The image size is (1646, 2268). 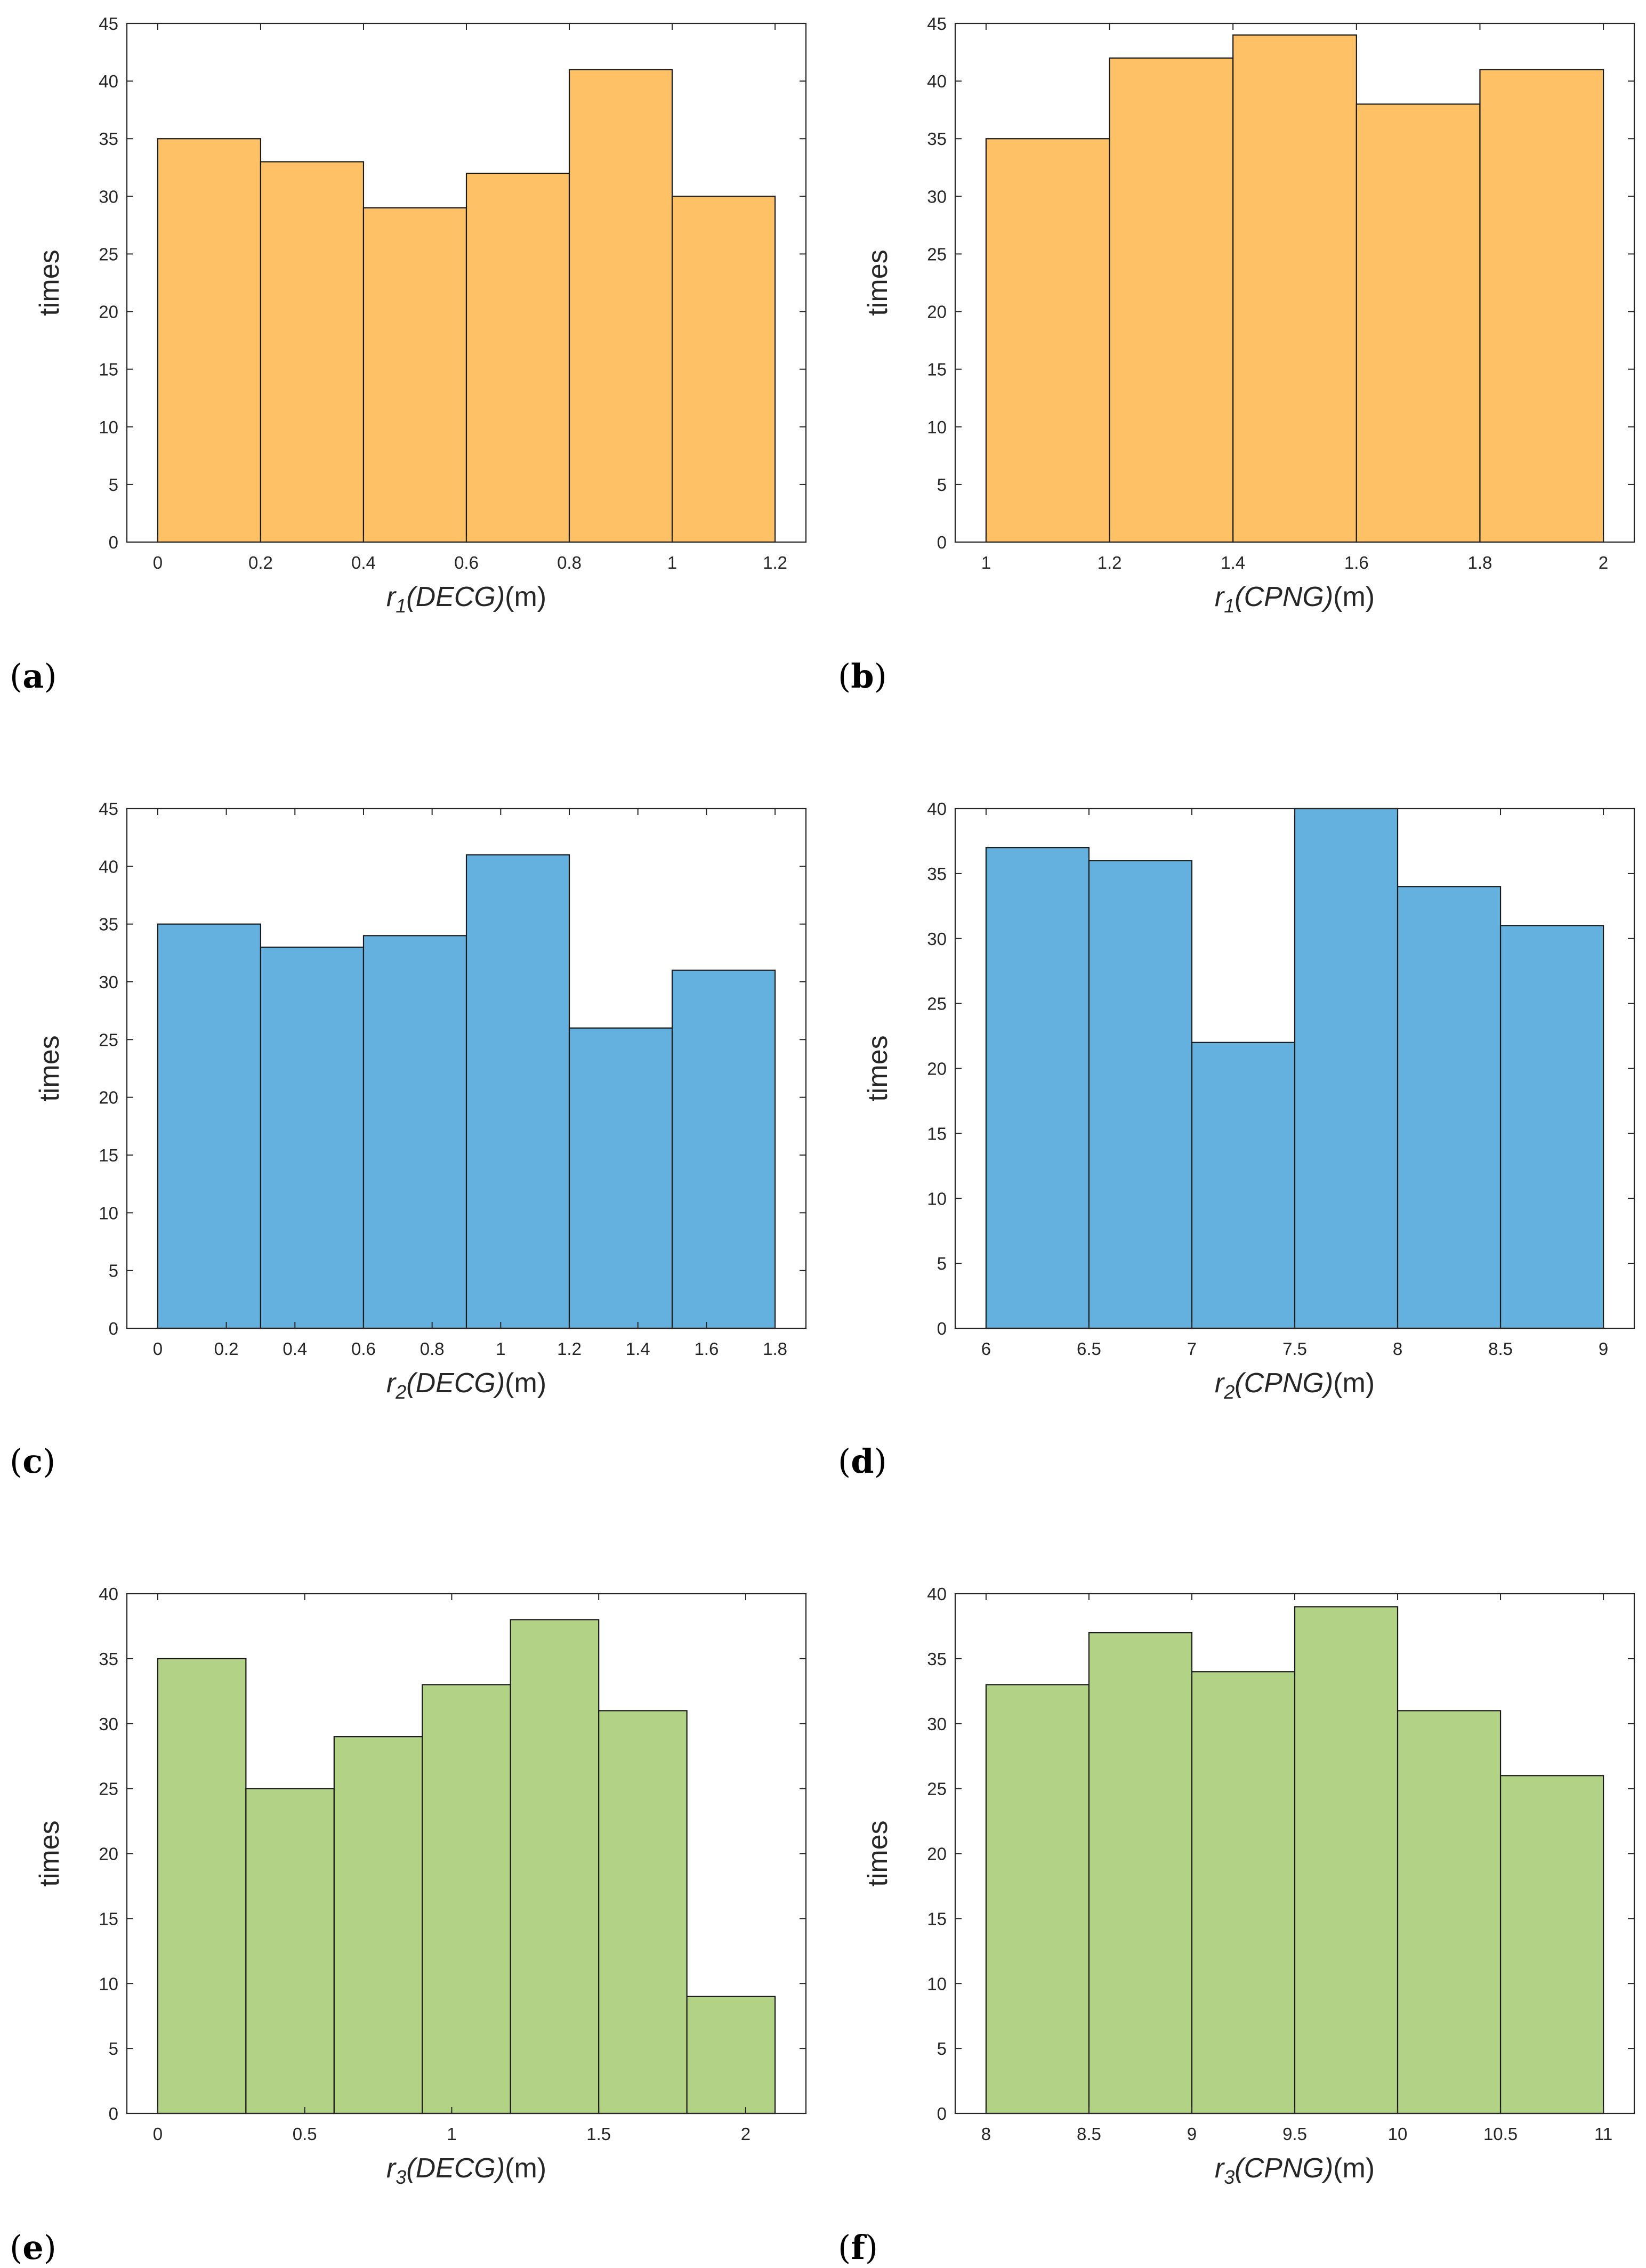 I want to click on panel-label-letter: c, so click(x=32, y=1461).